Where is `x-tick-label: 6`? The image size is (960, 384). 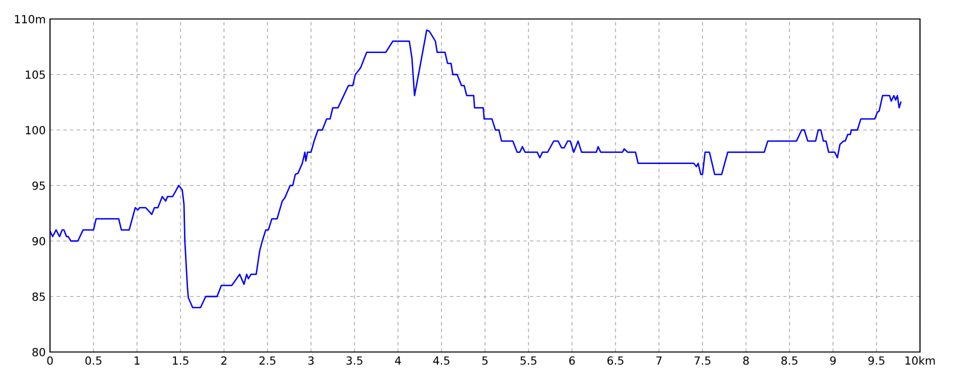 x-tick-label: 6 is located at coordinates (572, 360).